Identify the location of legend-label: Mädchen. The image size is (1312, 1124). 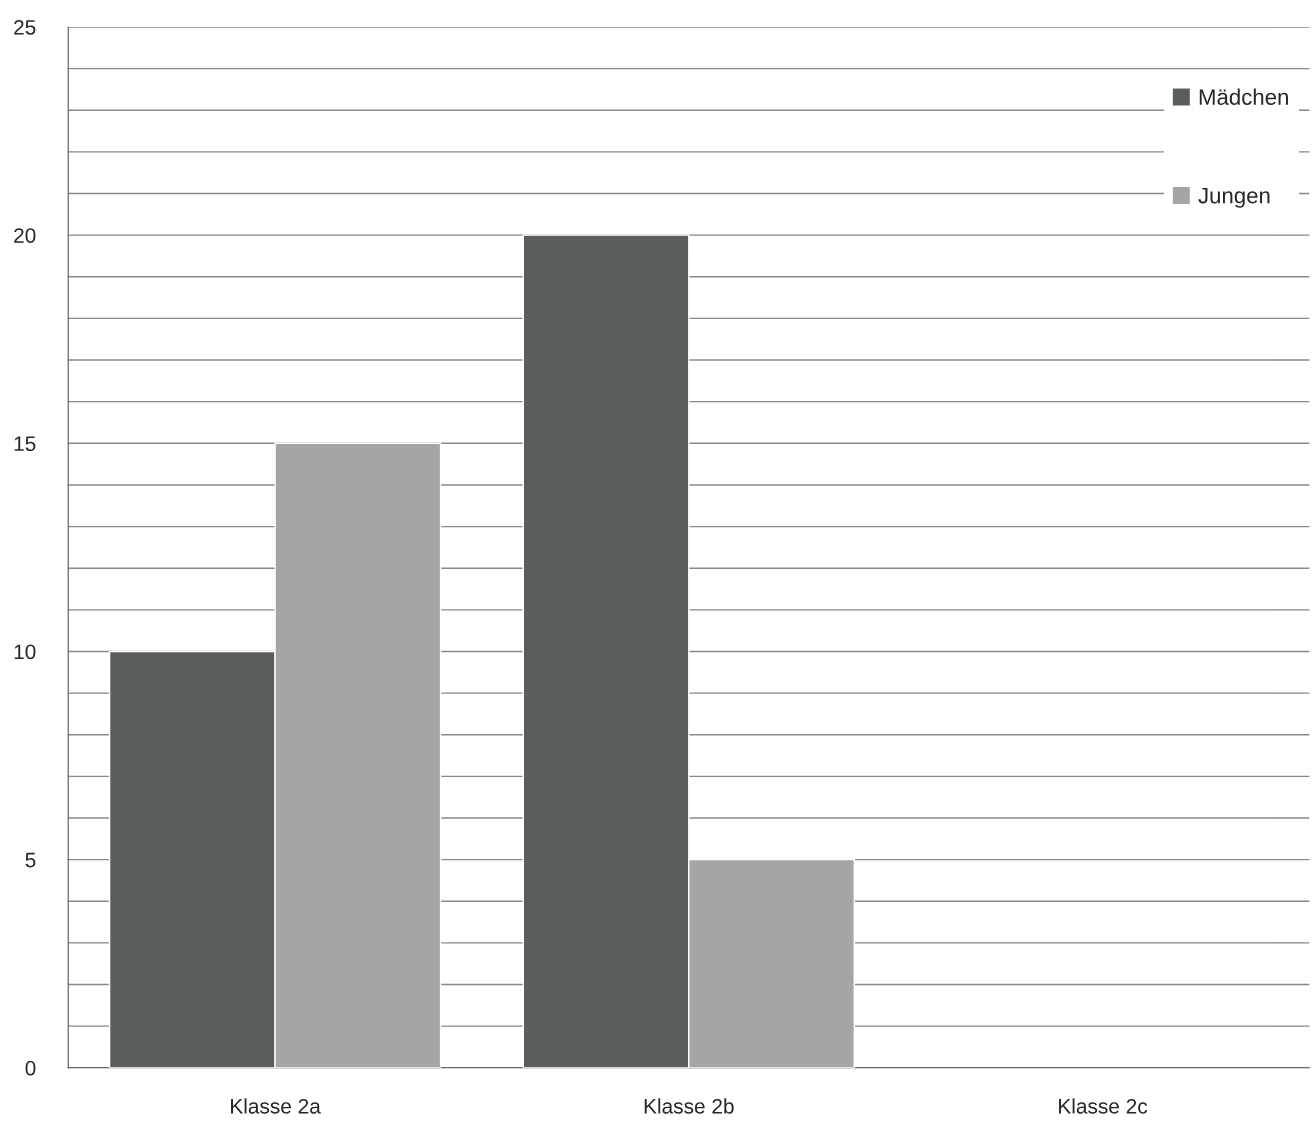
(1243, 96).